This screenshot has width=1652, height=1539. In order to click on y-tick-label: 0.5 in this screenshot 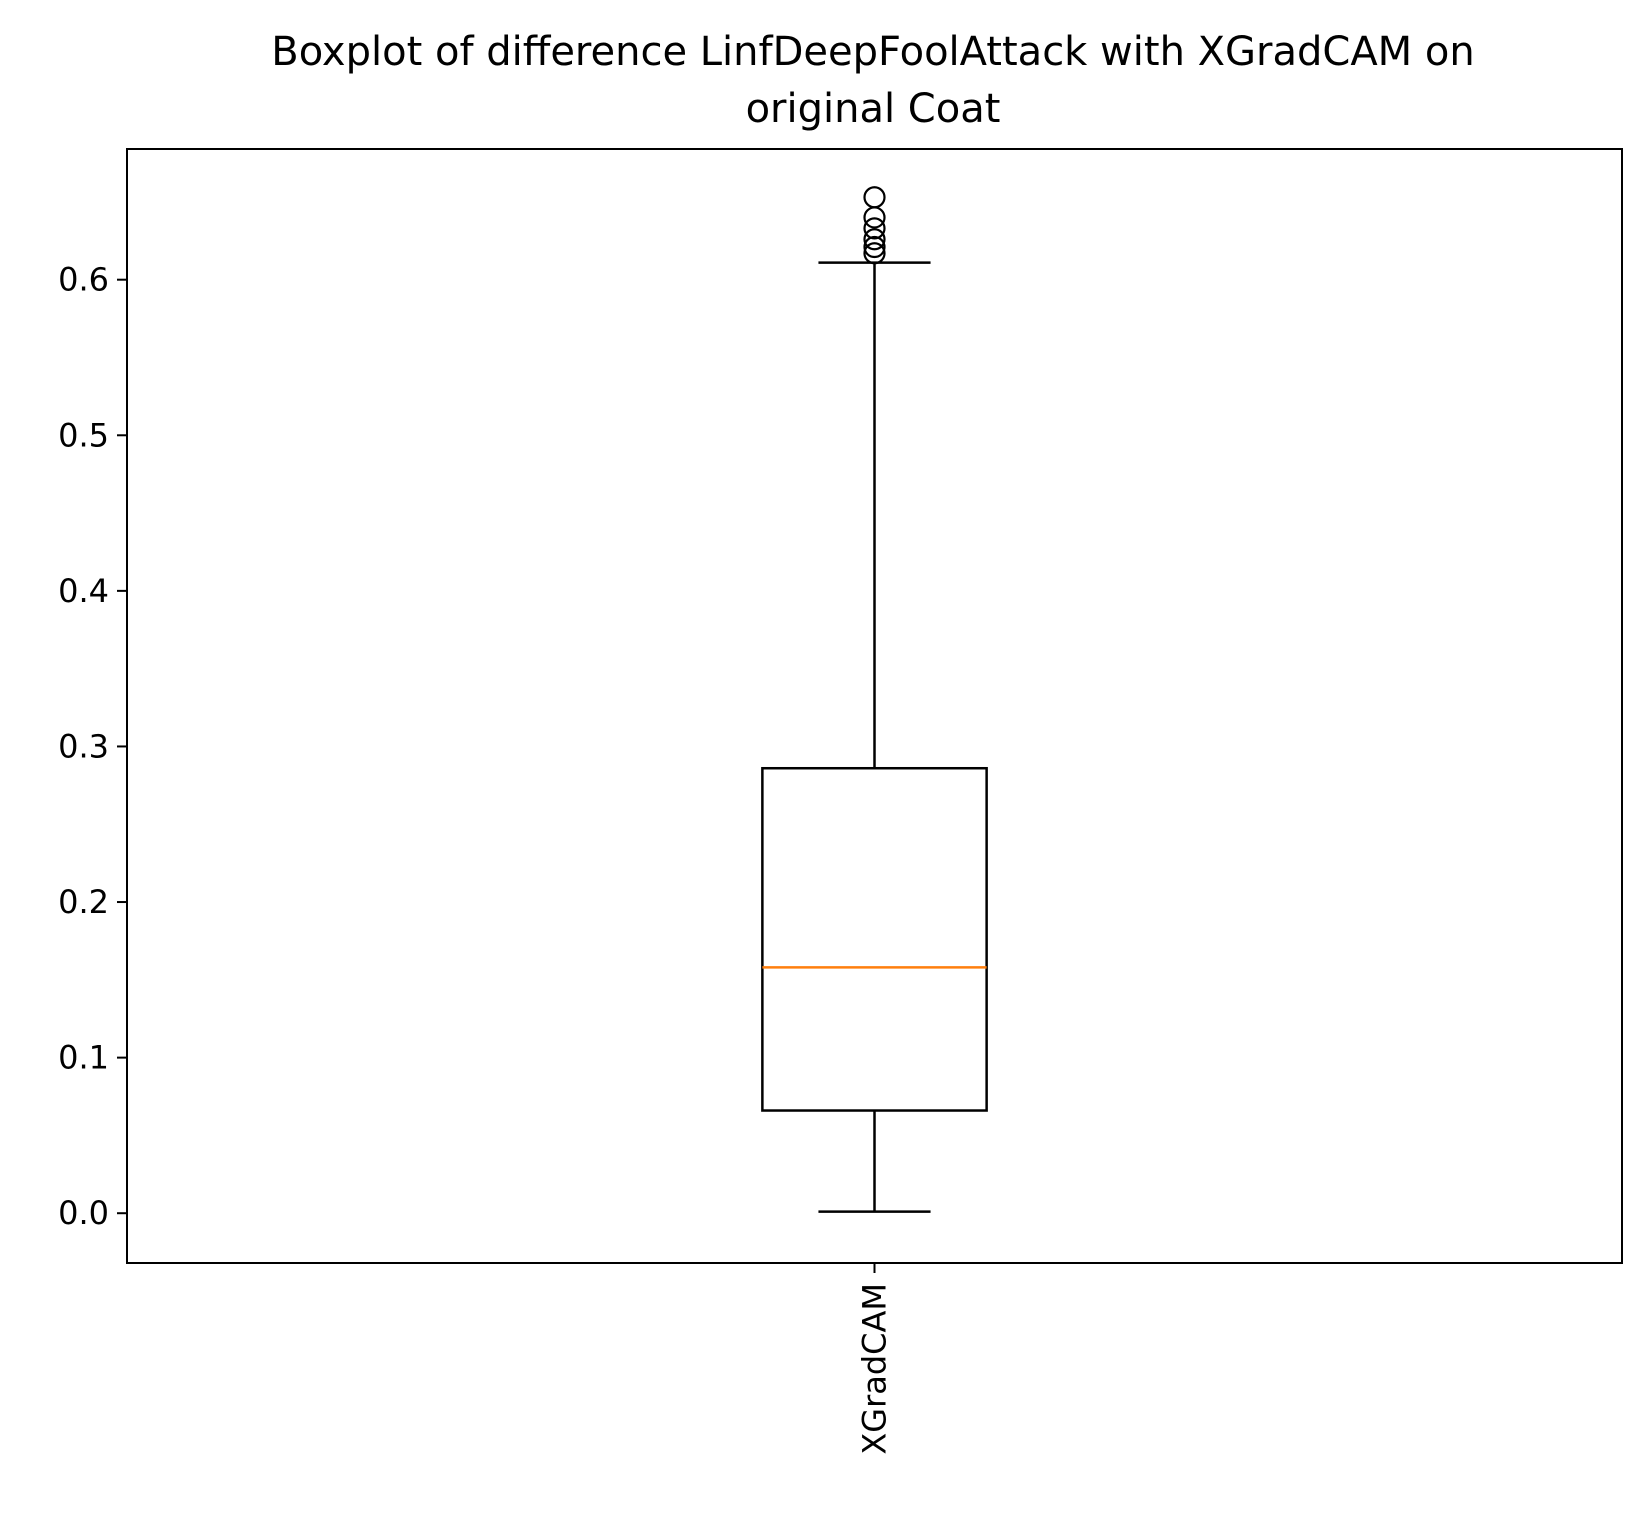, I will do `click(83, 435)`.